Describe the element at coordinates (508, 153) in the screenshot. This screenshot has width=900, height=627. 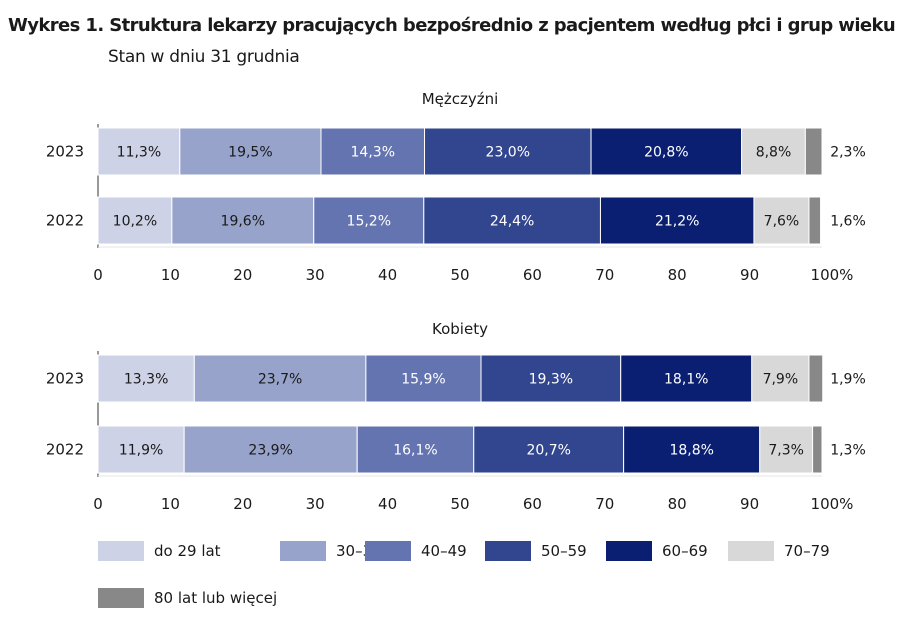
I see `data-label: 23,0%` at that location.